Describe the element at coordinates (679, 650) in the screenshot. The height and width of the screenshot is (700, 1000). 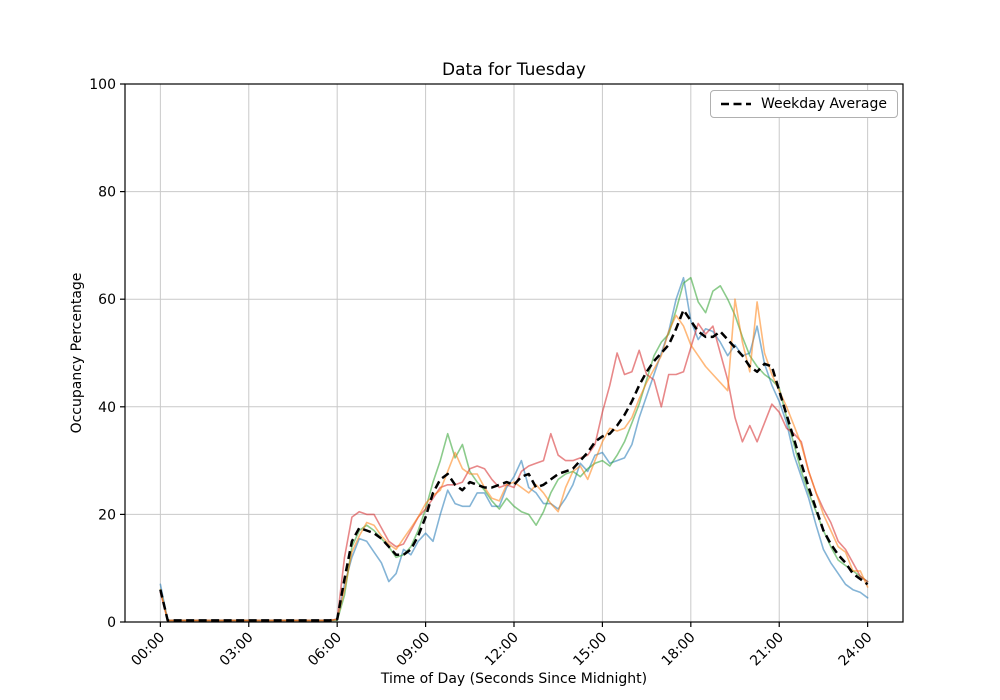
I see `x-tick-label: 18:00` at that location.